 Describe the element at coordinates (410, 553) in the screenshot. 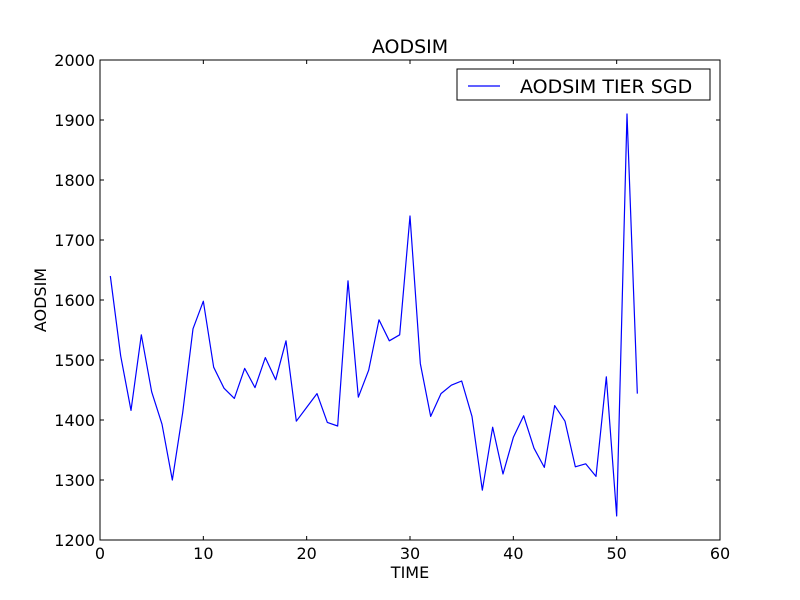

I see `x-tick-label: 30` at that location.